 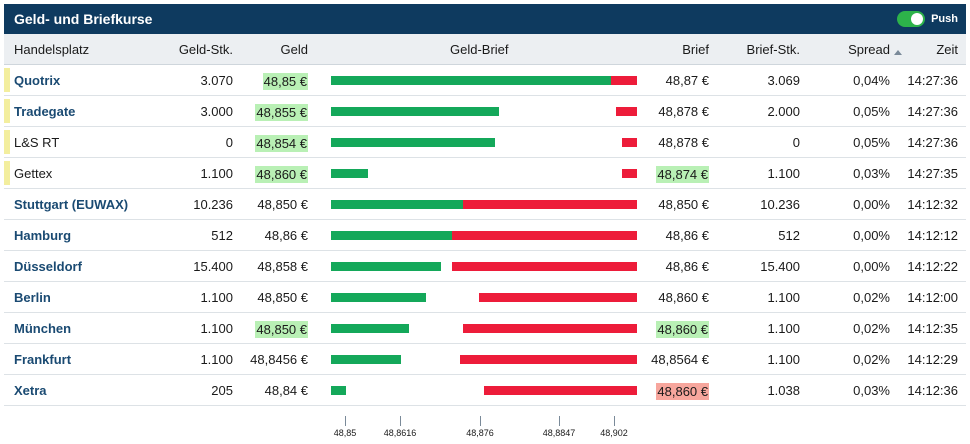 What do you see at coordinates (932, 266) in the screenshot?
I see `row-zeit: 14:12:22` at bounding box center [932, 266].